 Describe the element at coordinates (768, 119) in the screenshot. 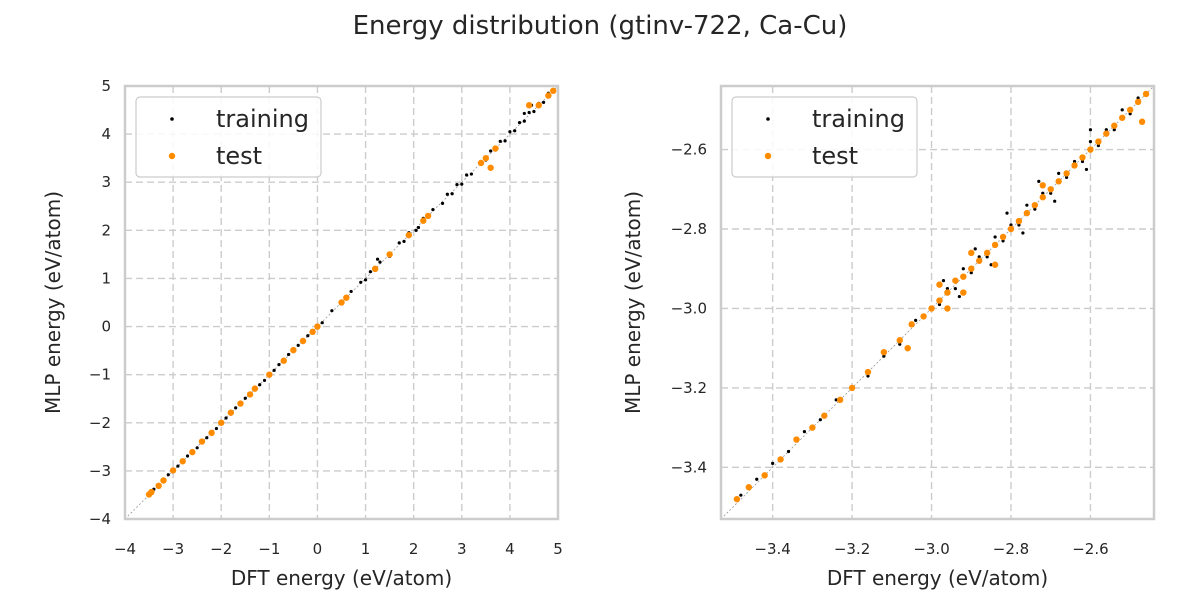

I see `legend-marker-training` at that location.